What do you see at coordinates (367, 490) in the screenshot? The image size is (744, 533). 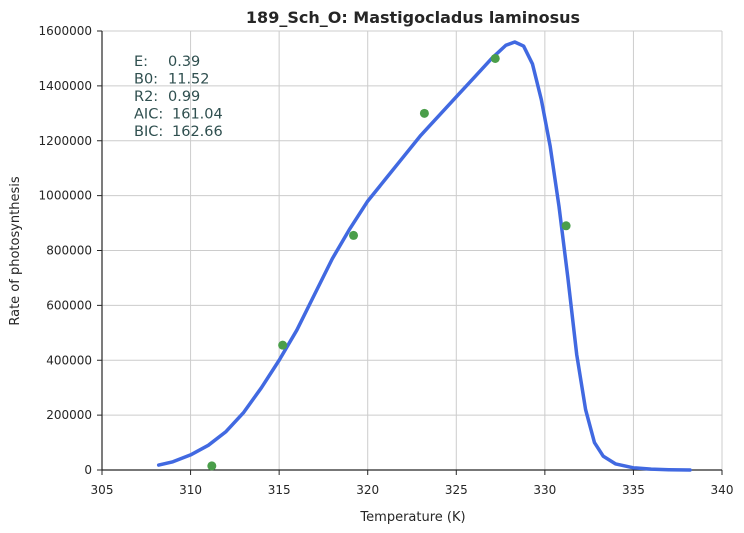 I see `x-tick-label: 320` at bounding box center [367, 490].